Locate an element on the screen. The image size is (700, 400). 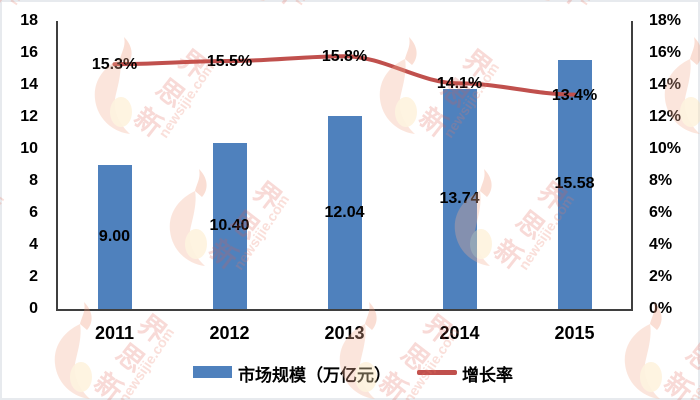
y-axis-right-tick-label: 10% is located at coordinates (665, 148).